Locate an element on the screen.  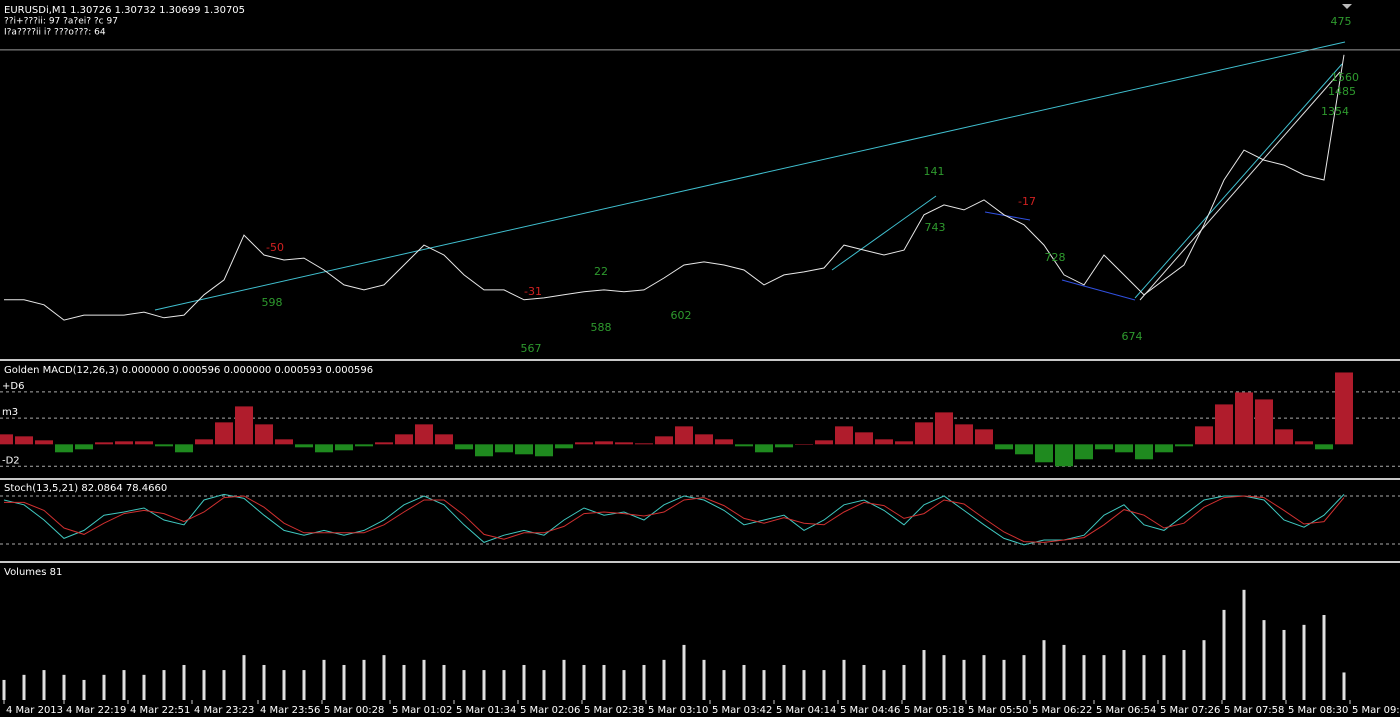
annotation: 475 is located at coordinates (1341, 21).